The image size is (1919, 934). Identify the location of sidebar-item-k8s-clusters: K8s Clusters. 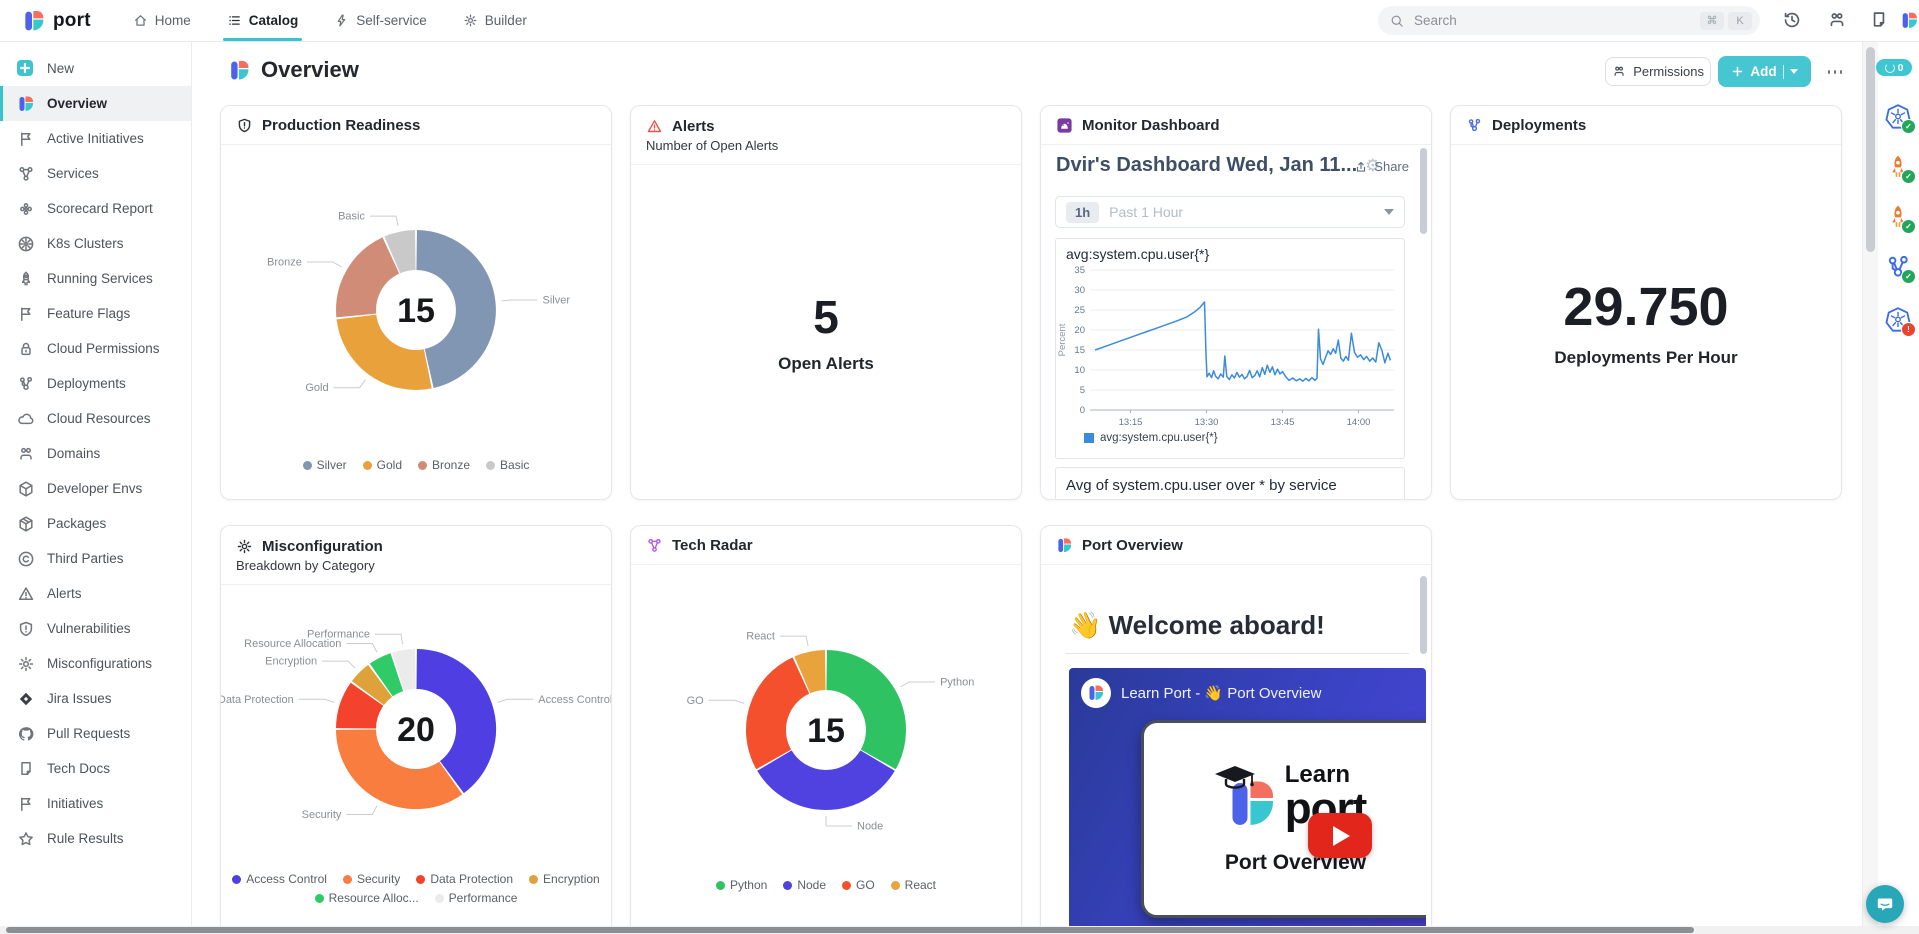
(95, 243).